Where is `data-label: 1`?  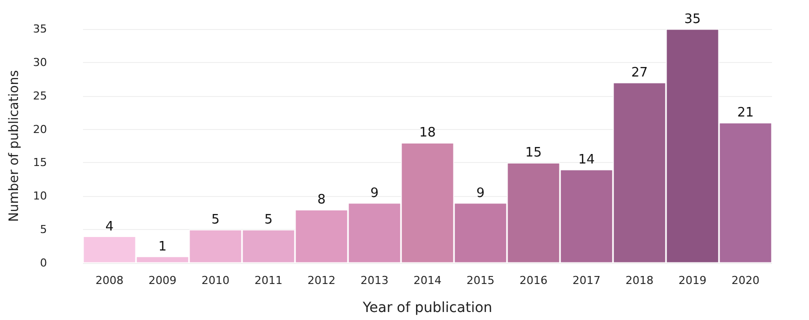
data-label: 1 is located at coordinates (162, 246).